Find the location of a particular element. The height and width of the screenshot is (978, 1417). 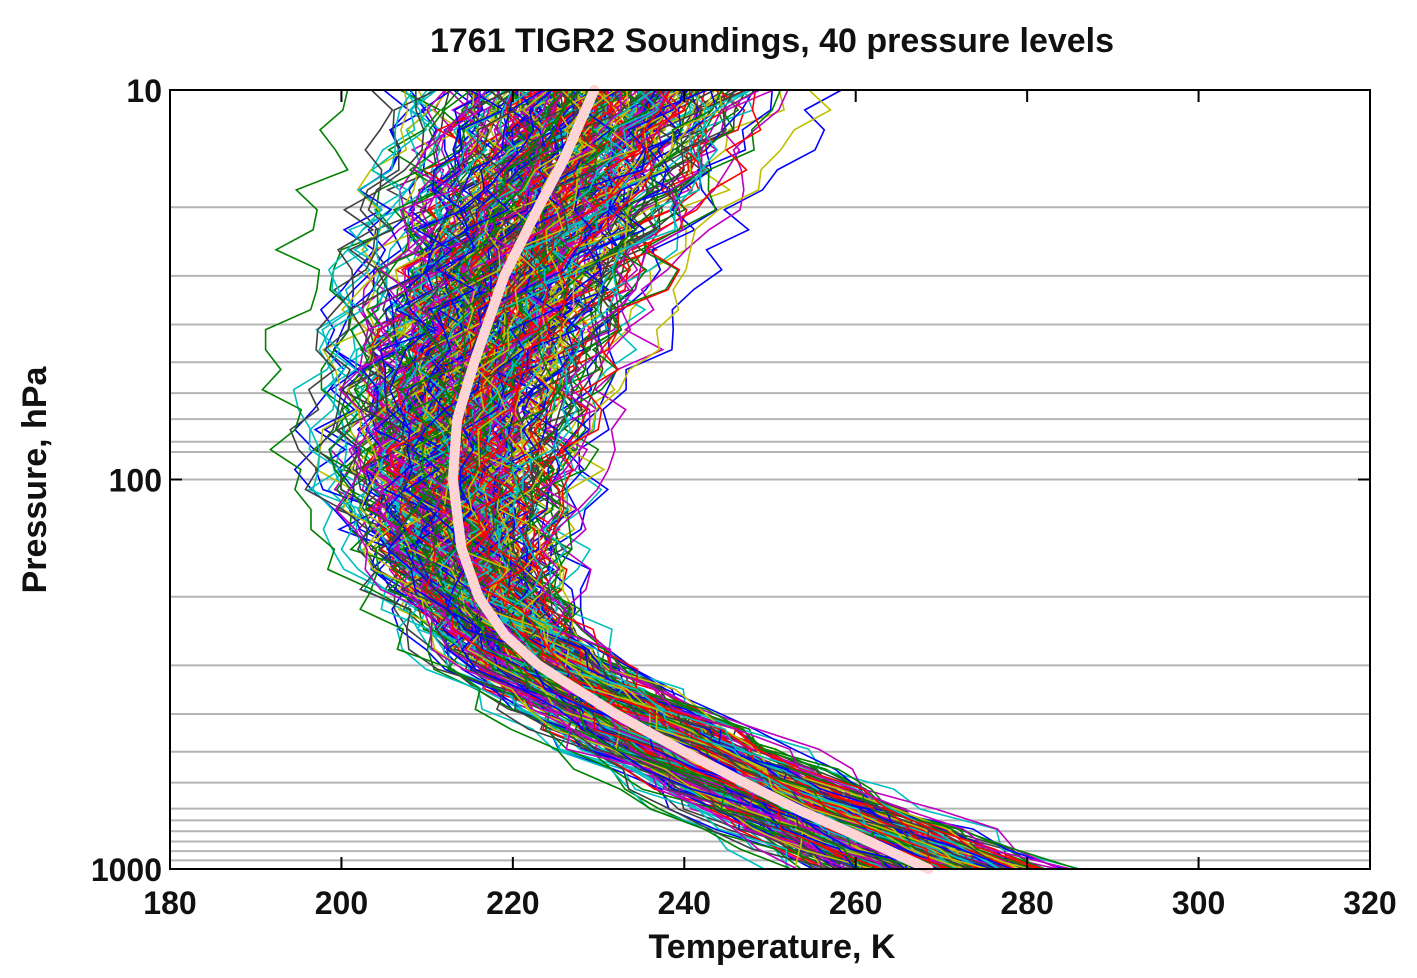

x-axis-label: Temperature, K is located at coordinates (772, 947).